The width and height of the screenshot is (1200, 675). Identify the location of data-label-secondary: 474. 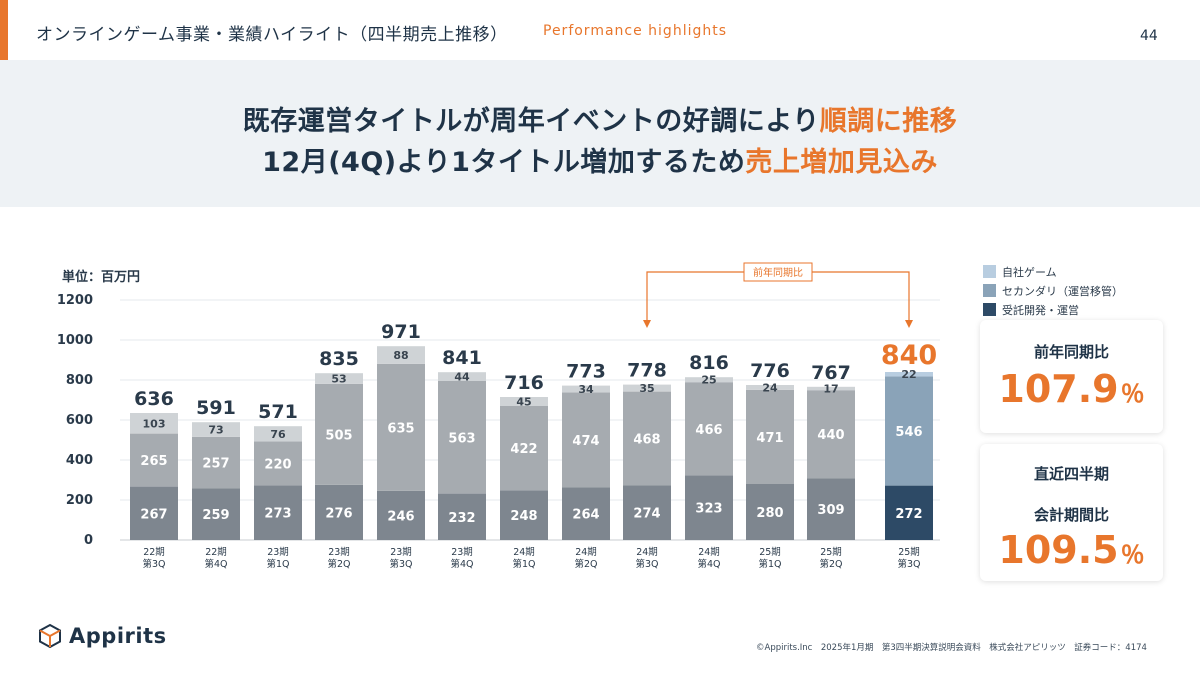
(585, 441).